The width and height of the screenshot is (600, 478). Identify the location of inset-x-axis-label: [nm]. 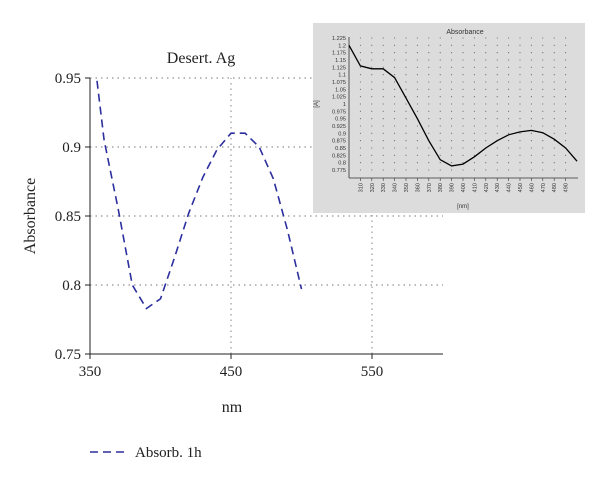
(463, 207).